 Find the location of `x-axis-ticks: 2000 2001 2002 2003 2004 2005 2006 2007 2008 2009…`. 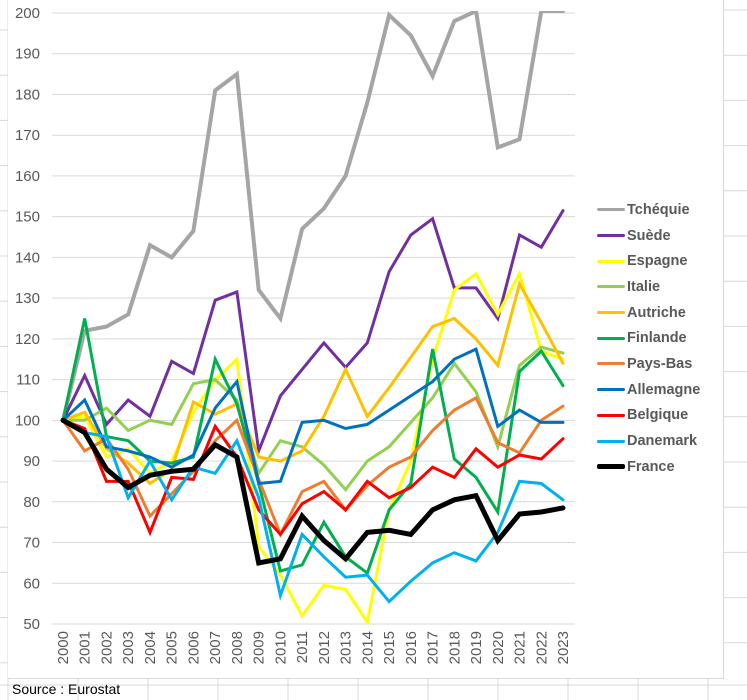

x-axis-ticks: 2000 2001 2002 2003 2004 2005 2006 2007 2008 2009… is located at coordinates (313, 647).